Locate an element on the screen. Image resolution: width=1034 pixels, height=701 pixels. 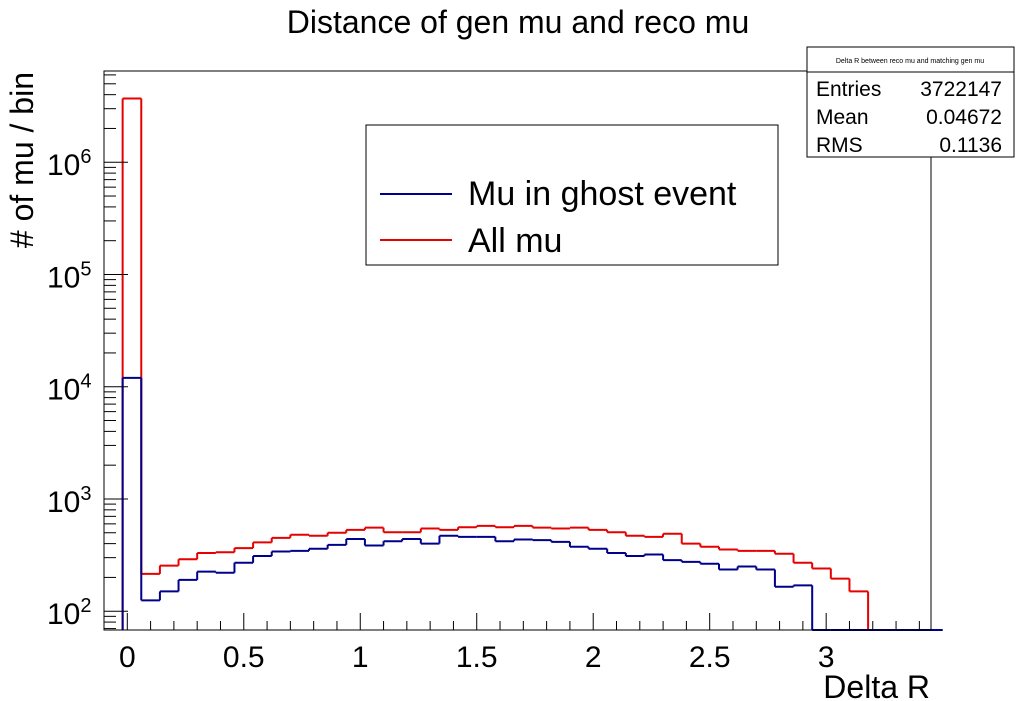
legend: Mu in ghost event All mu is located at coordinates (572, 195).